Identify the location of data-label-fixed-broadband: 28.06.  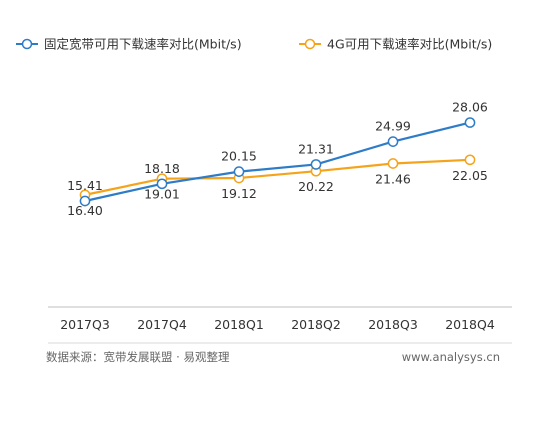
(470, 107).